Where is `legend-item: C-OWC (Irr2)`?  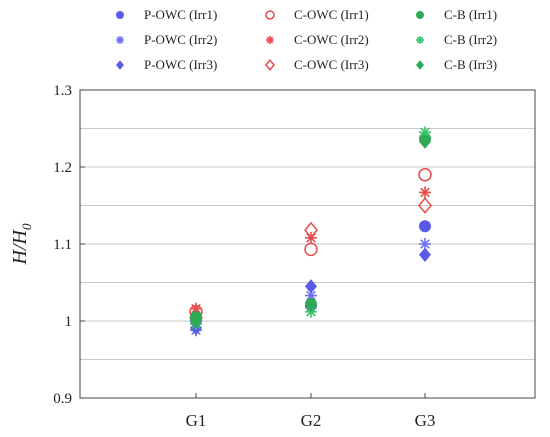
legend-item: C-OWC (Irr2) is located at coordinates (315, 40).